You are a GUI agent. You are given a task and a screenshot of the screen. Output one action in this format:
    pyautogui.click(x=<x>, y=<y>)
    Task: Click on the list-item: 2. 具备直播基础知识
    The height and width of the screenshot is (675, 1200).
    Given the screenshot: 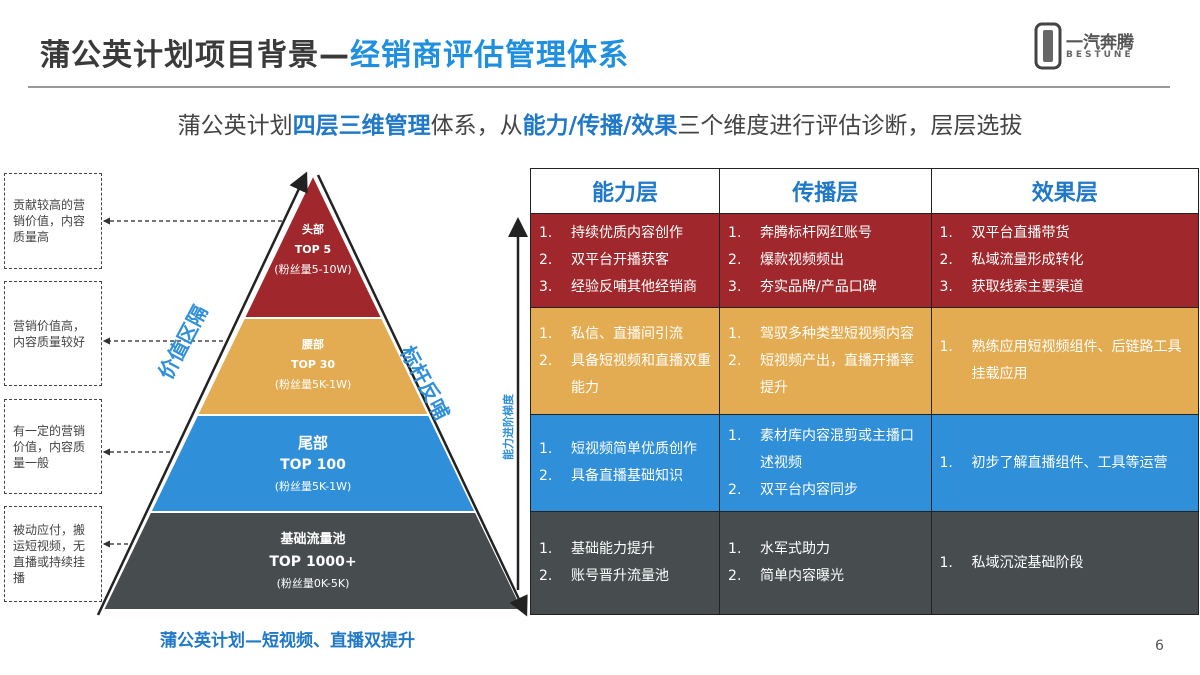 What is the action you would take?
    pyautogui.click(x=611, y=476)
    